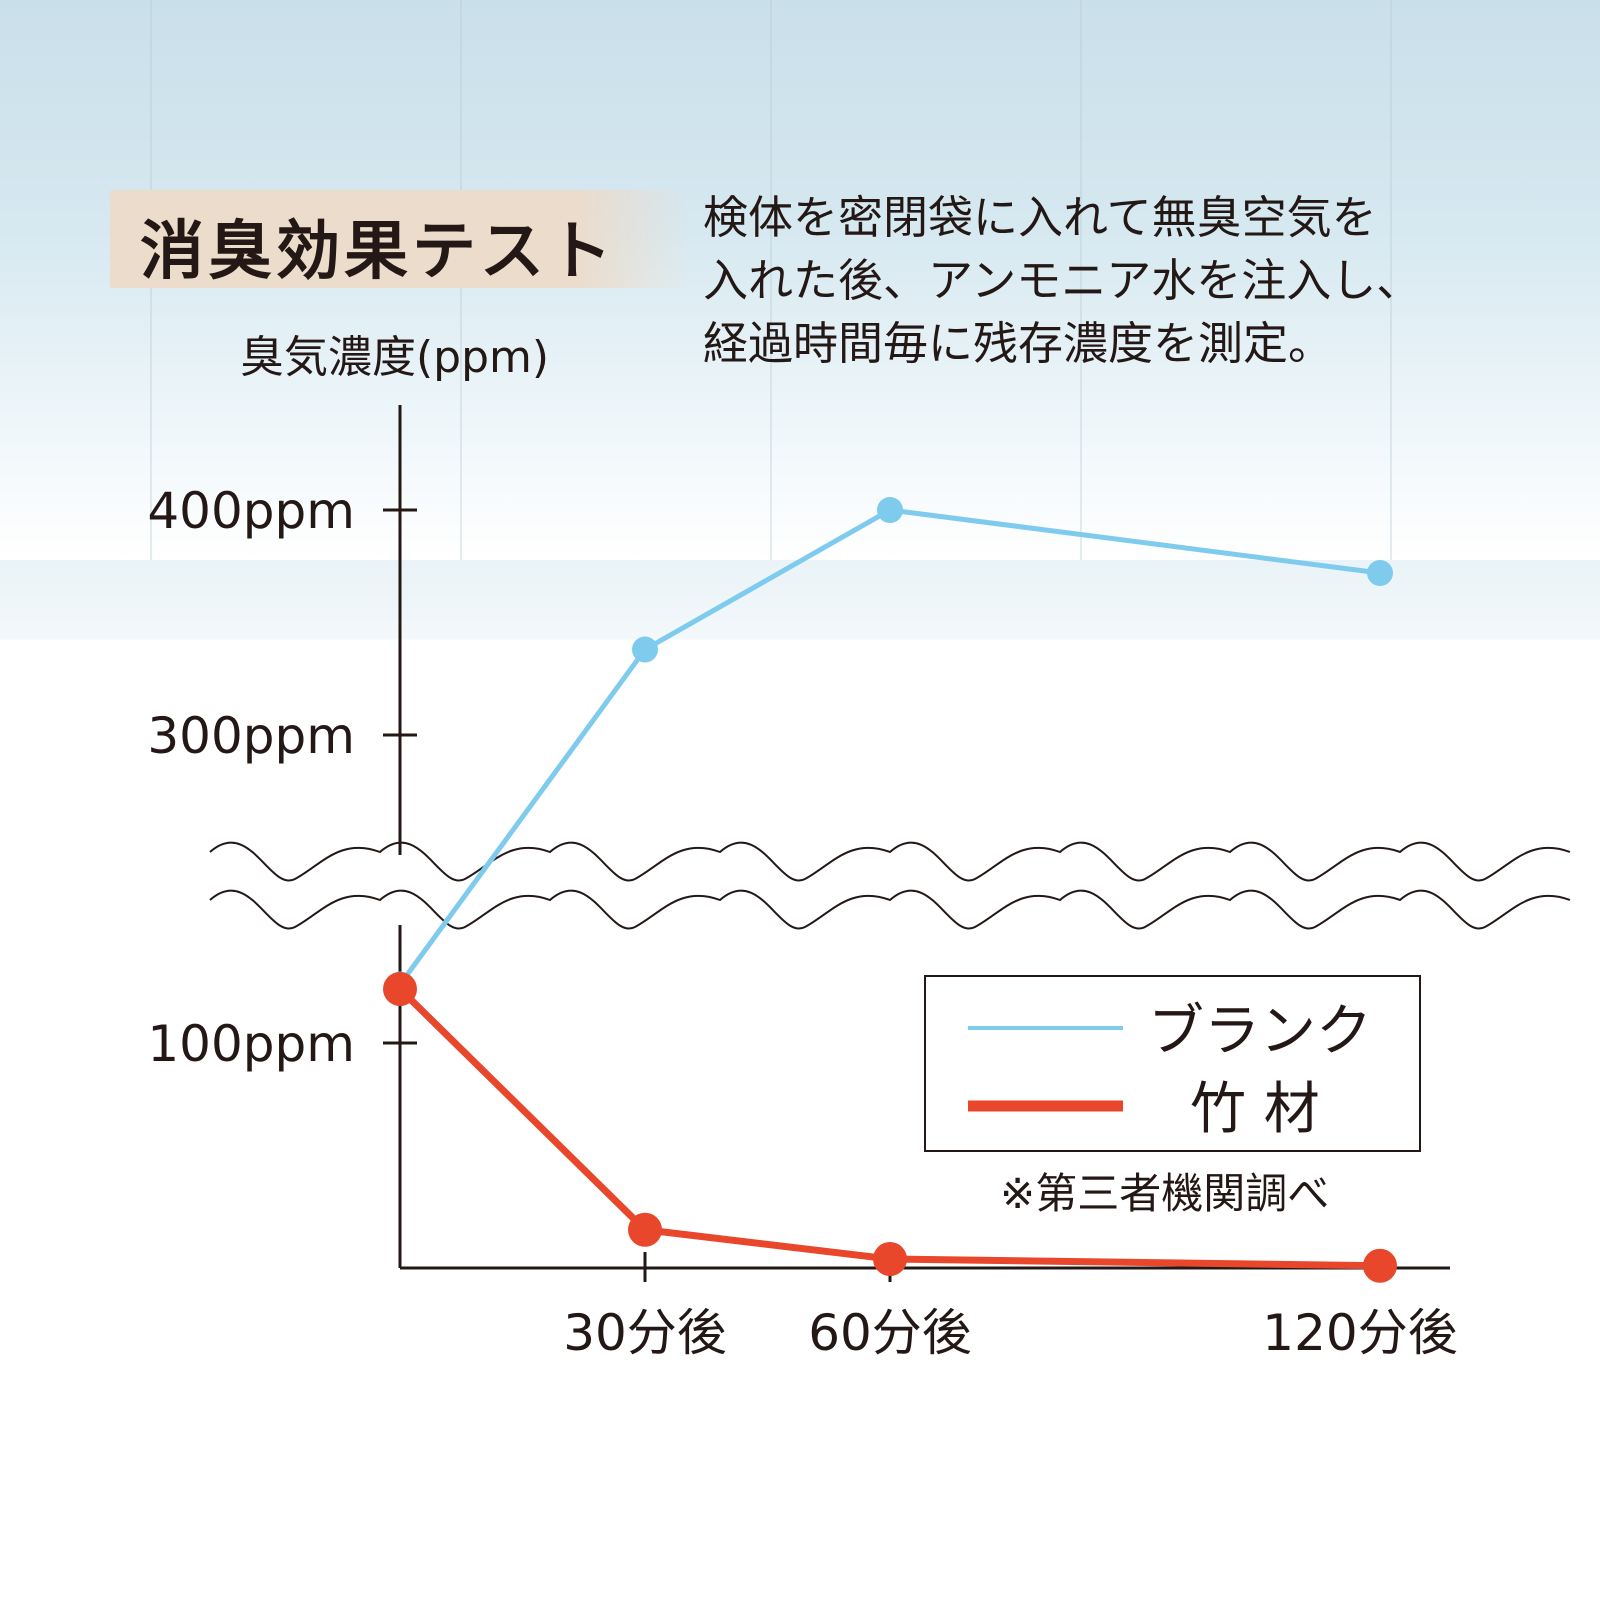 This screenshot has width=1600, height=1599. Describe the element at coordinates (1260, 1031) in the screenshot. I see `legend-label-blank: ブランク` at that location.